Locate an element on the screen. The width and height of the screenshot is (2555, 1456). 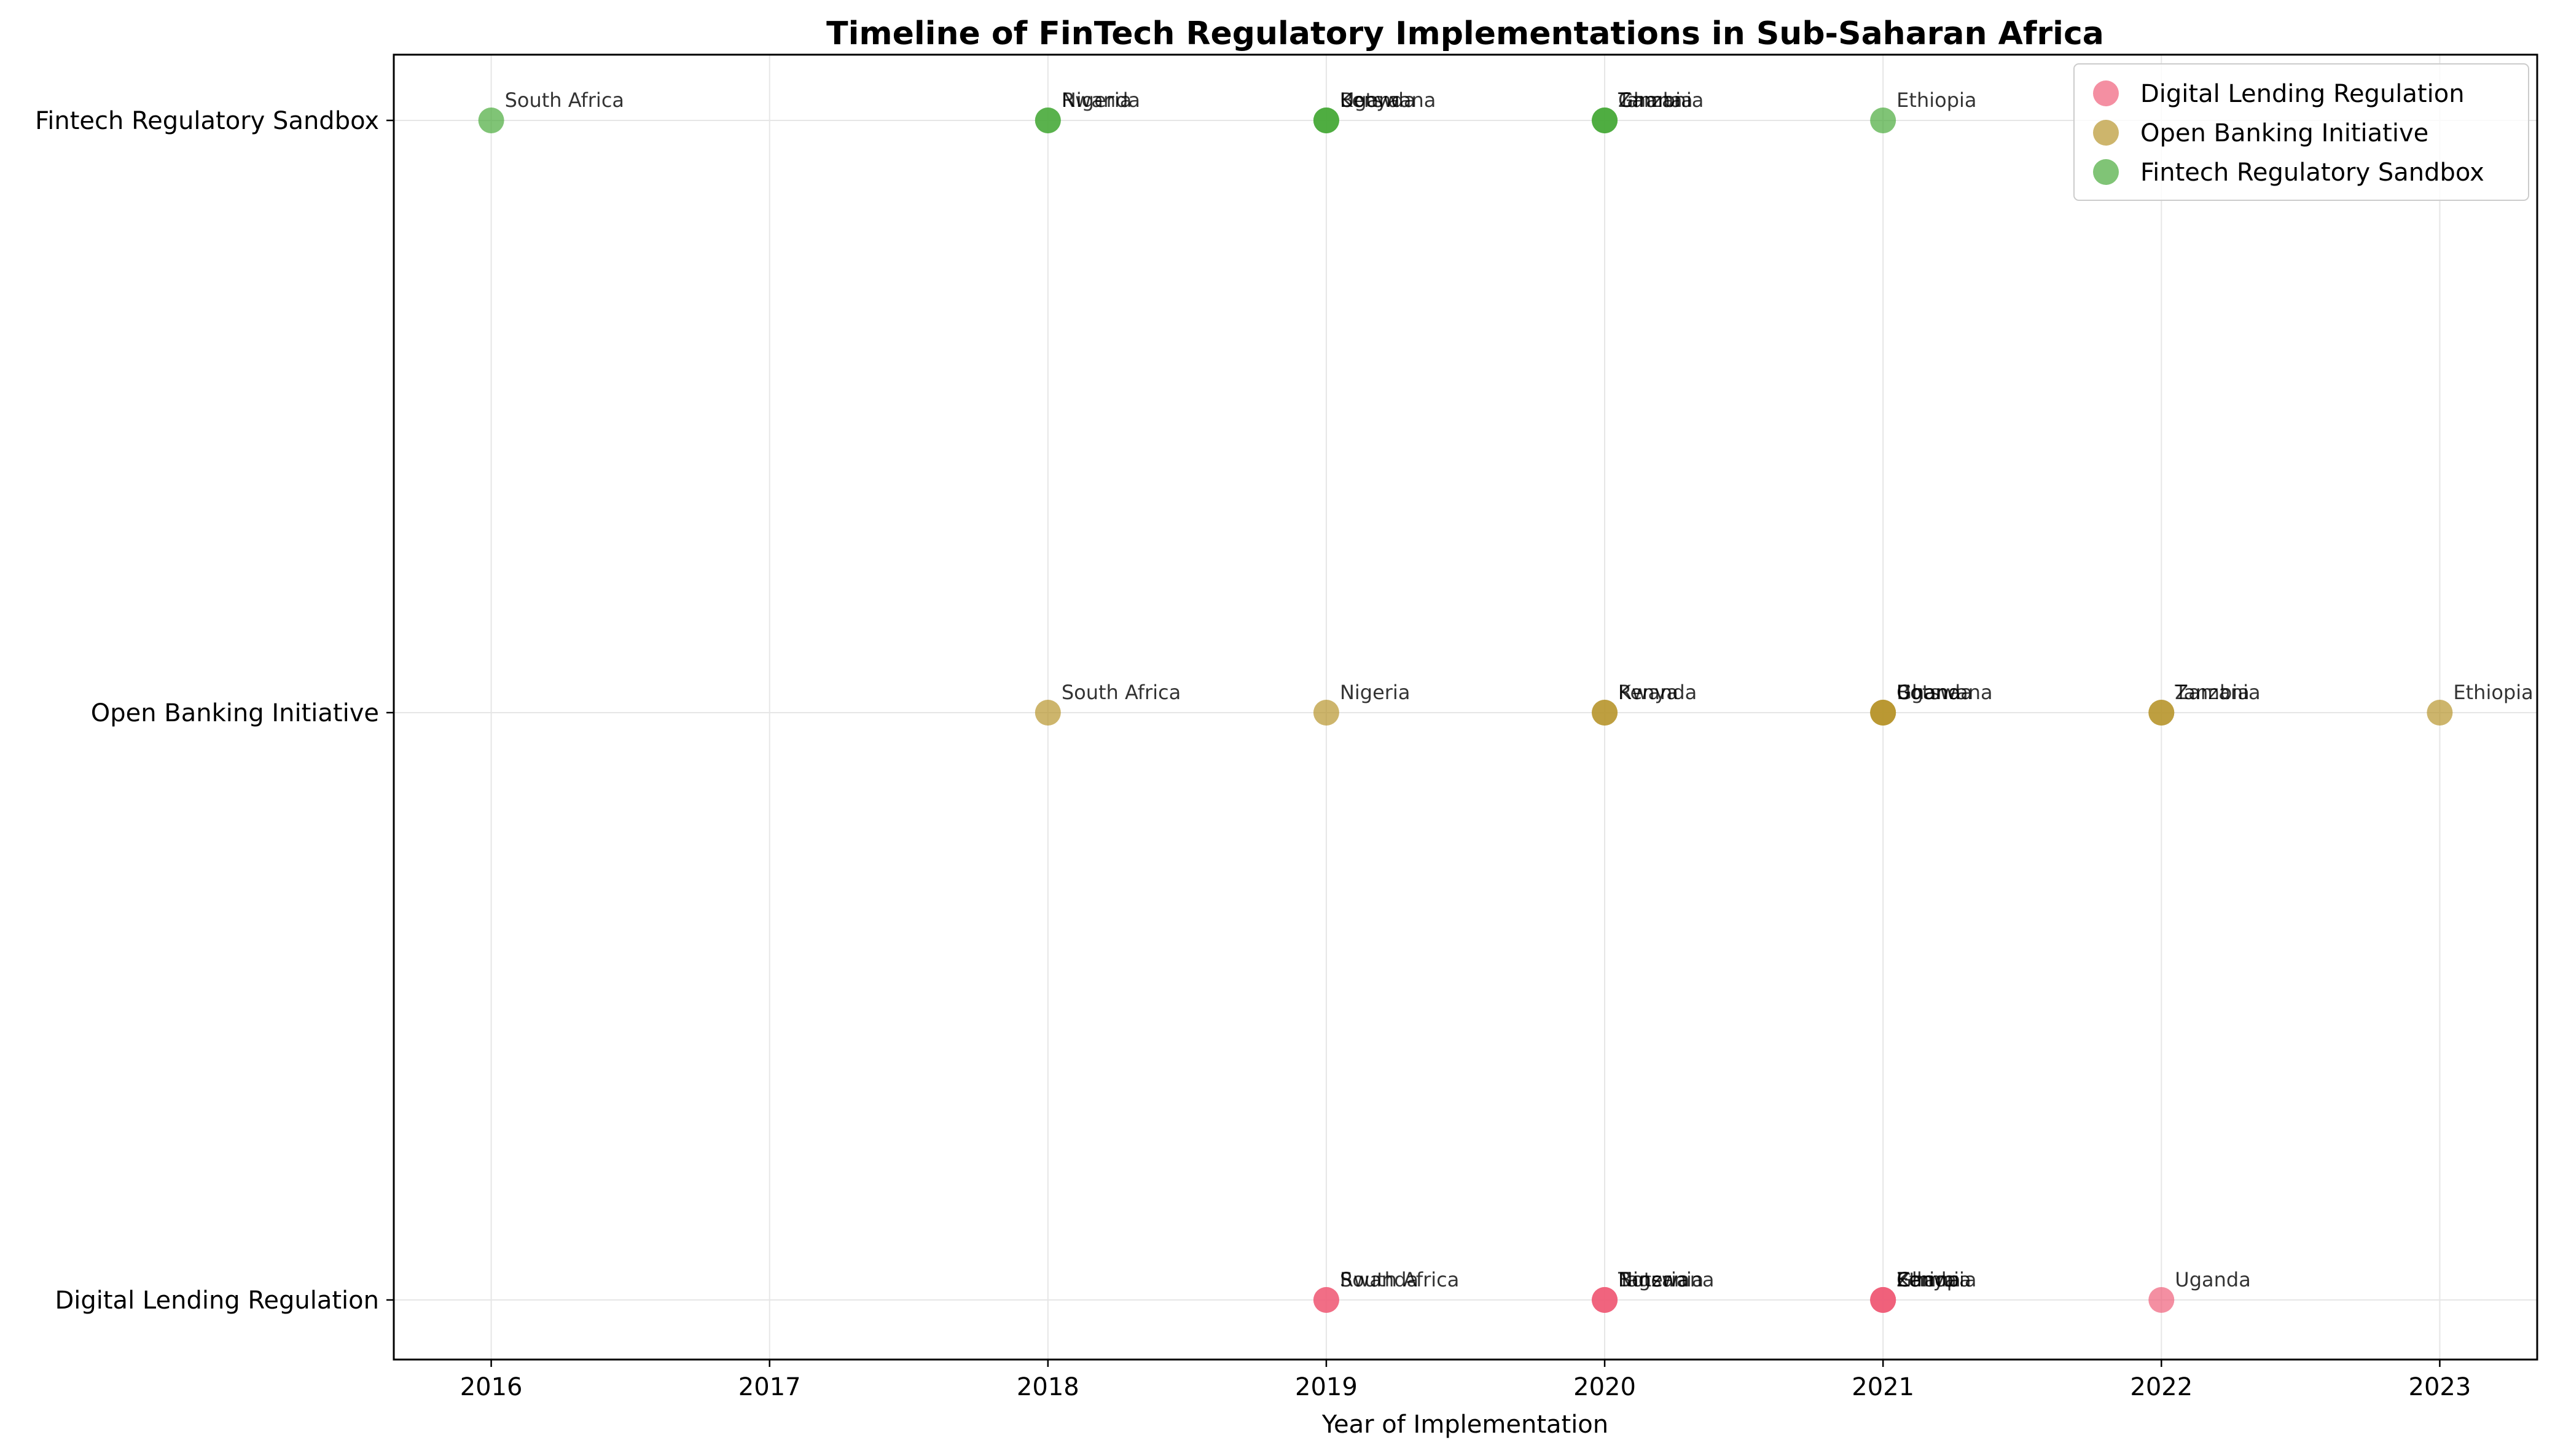
legend-box is located at coordinates (2301, 132).